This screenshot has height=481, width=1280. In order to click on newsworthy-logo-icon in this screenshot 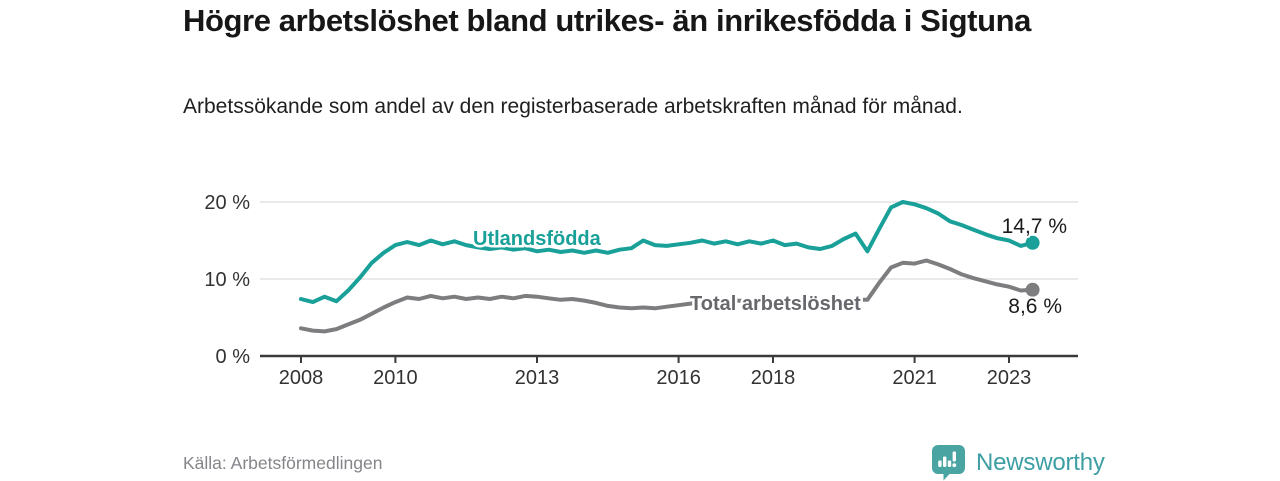, I will do `click(948, 463)`.